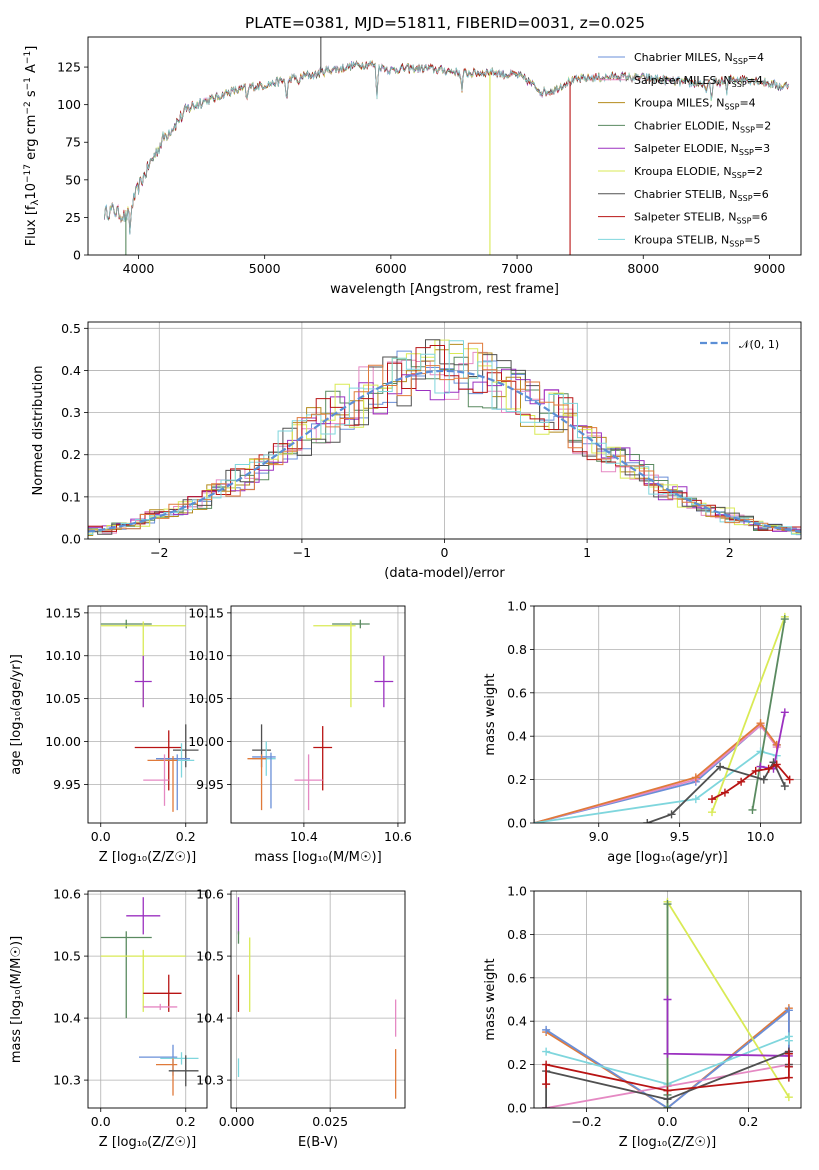  Describe the element at coordinates (265, 268) in the screenshot. I see `x-tick-label: 5000` at that location.